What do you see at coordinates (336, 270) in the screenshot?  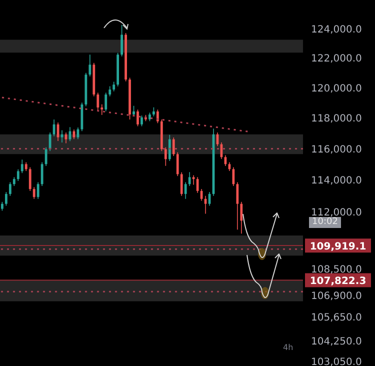 I see `y-tick-label: 108,500.0` at bounding box center [336, 270].